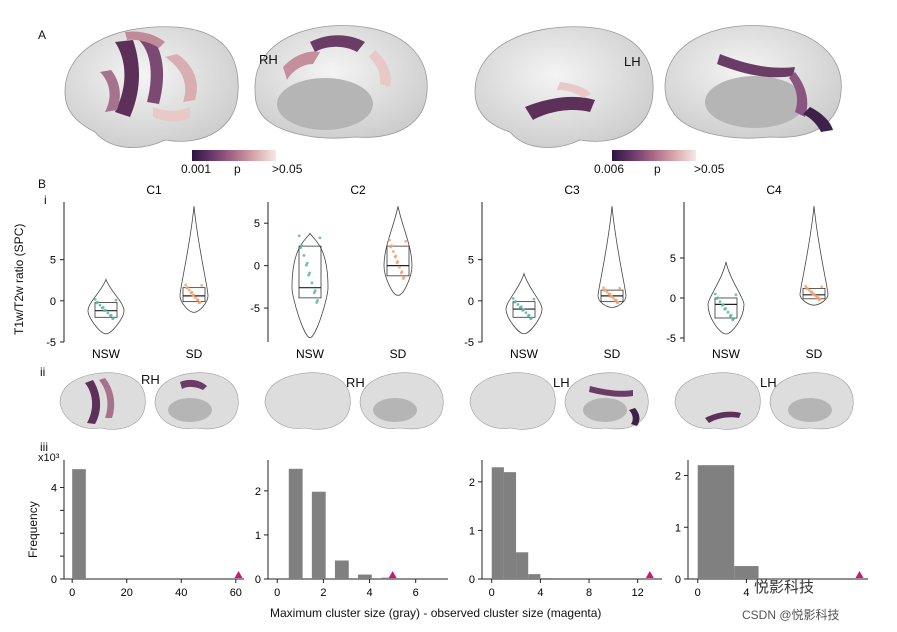  What do you see at coordinates (354, 401) in the screenshot?
I see `row2-brain-c2` at bounding box center [354, 401].